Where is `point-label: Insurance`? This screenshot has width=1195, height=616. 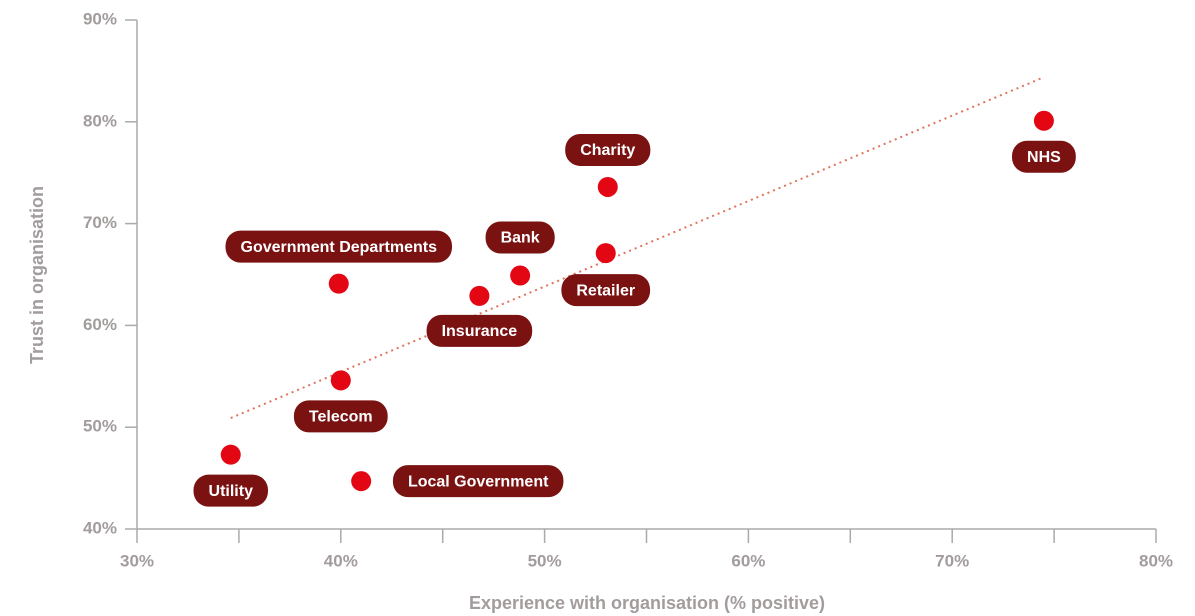
point-label: Insurance is located at coordinates (479, 330).